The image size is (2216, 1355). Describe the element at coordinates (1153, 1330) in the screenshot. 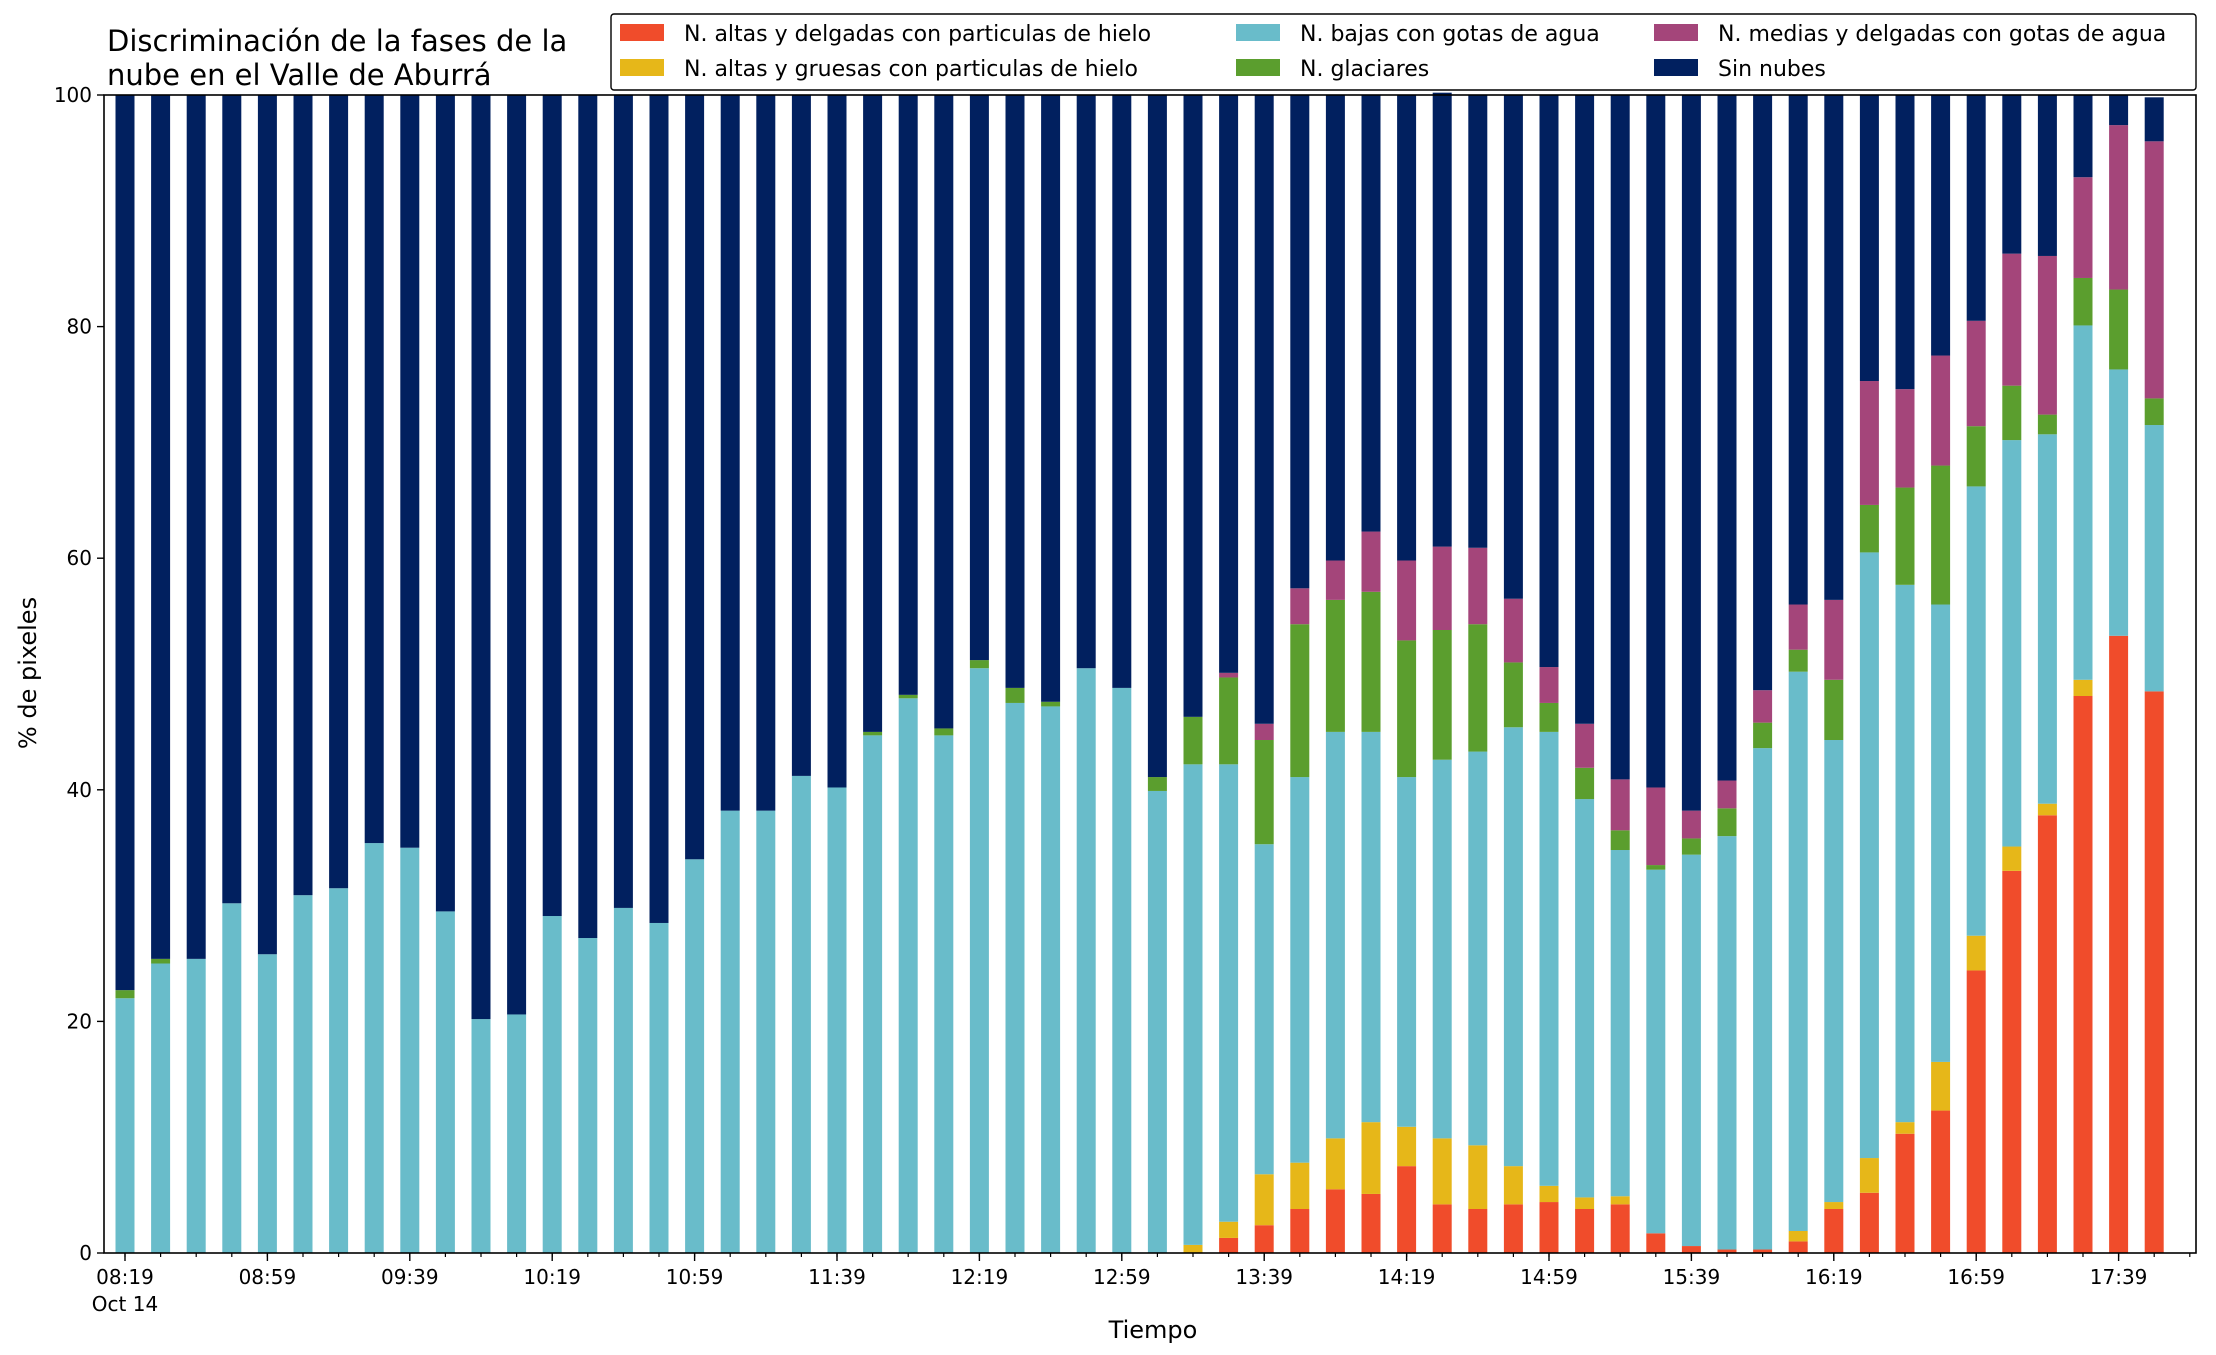

I see `x-axis-label: Tiempo` at that location.